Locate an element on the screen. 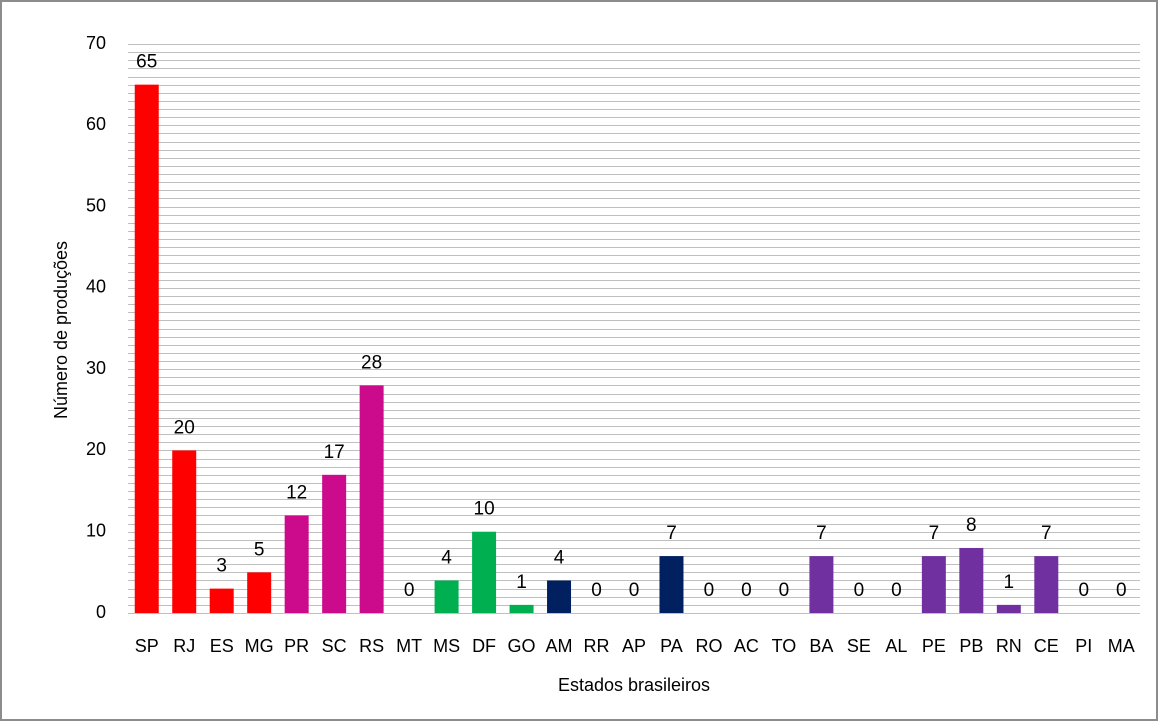 This screenshot has width=1159, height=722. y-tick-label: 30 is located at coordinates (96, 368).